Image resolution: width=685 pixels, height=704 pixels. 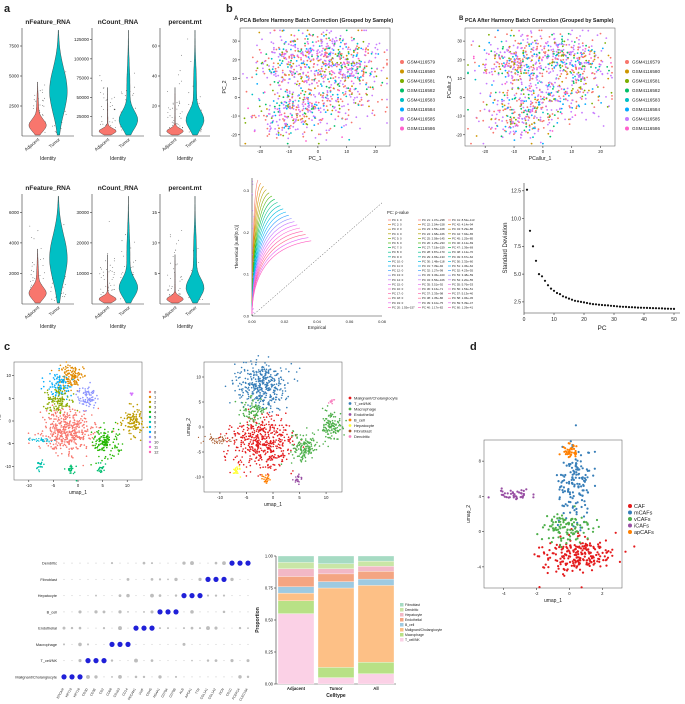 What do you see at coordinates (189, 427) in the screenshot?
I see `umap-ylabel: umap_2` at bounding box center [189, 427].